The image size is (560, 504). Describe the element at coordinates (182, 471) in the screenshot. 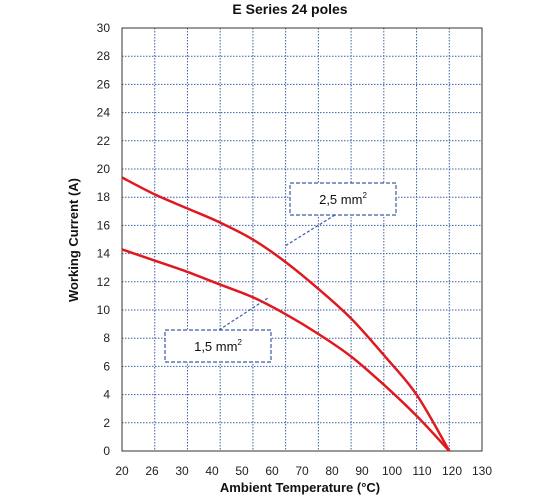

I see `x-tick-label: 30` at that location.